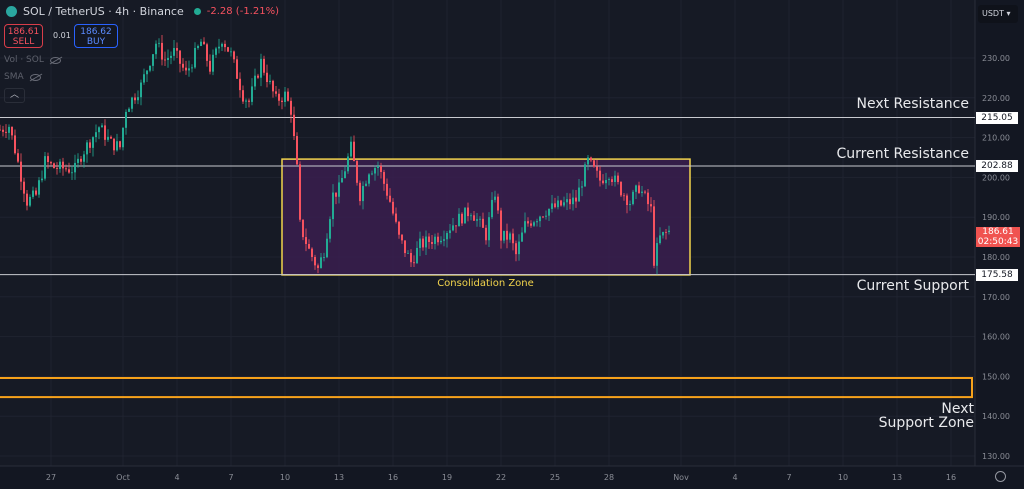  Describe the element at coordinates (996, 177) in the screenshot. I see `y-tick-label: 200.00` at that location.